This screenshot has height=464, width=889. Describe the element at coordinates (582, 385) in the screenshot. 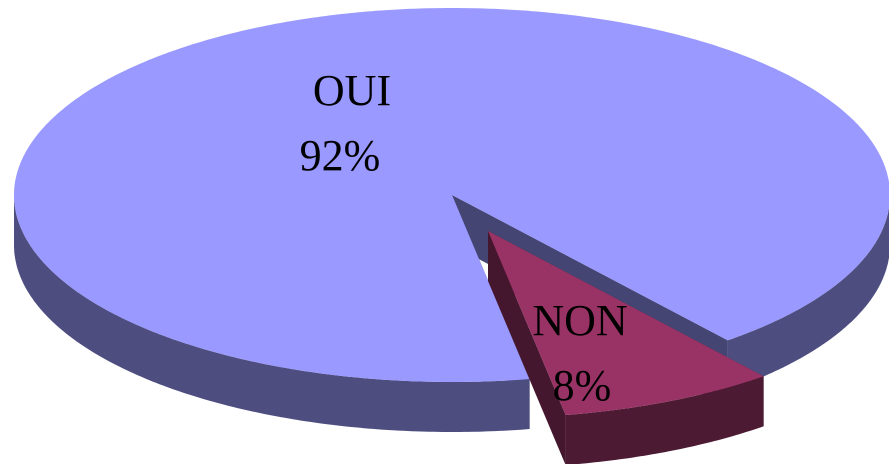

I see `slice-value-label: 8%` at that location.